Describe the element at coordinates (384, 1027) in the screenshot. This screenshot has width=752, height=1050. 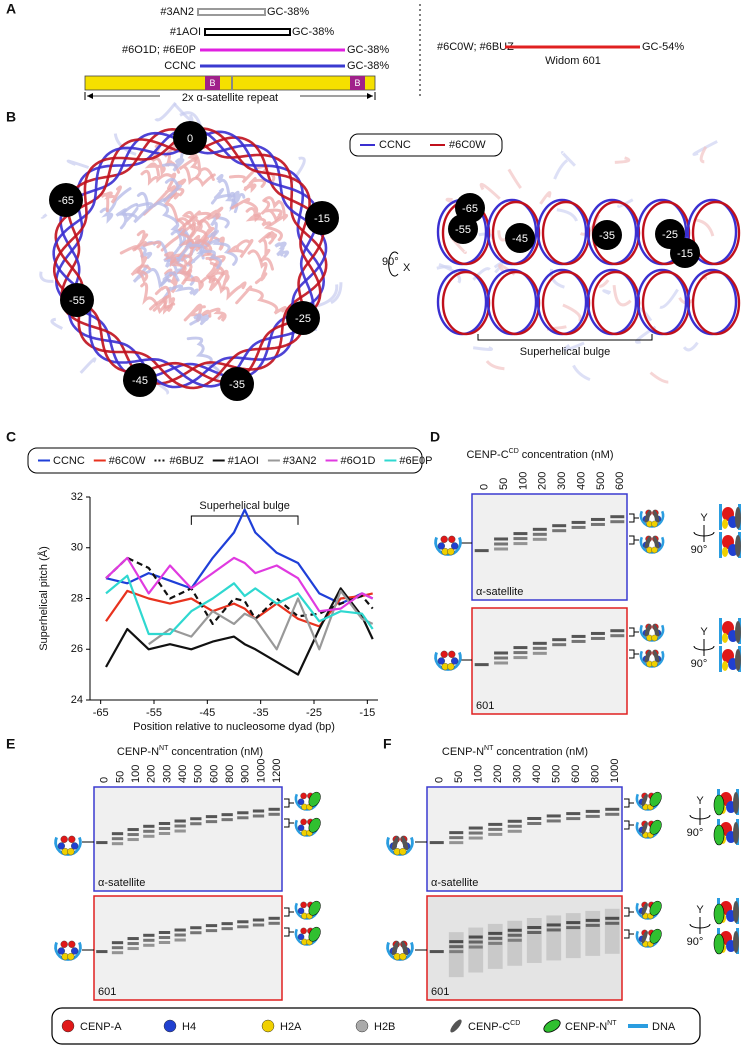
I see `legend-text: H2B` at that location.